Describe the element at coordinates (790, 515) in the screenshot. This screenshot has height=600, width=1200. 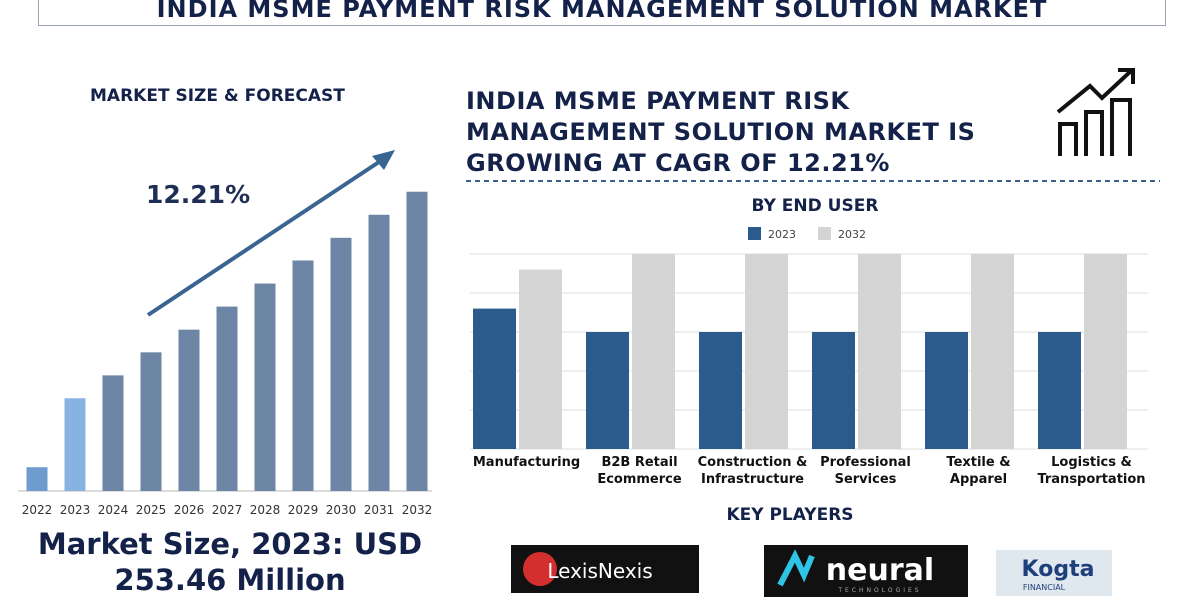
I see `section-title: KEY PLAYERS` at that location.